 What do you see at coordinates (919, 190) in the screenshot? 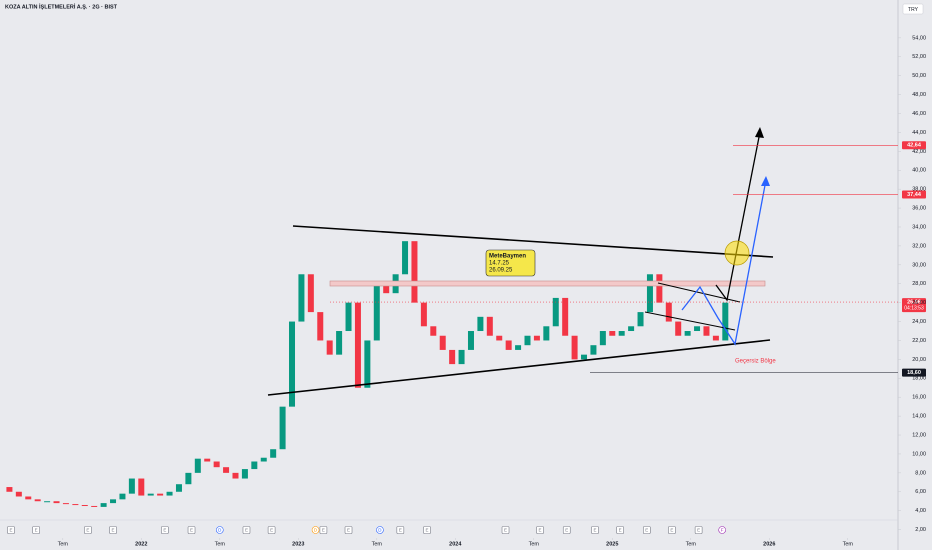
I see `y-tick-label: 38,00` at bounding box center [919, 190].